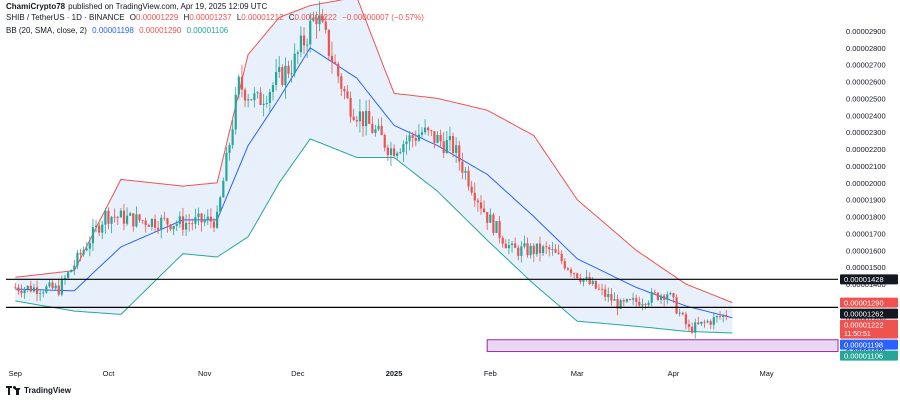 This screenshot has height=400, width=900. What do you see at coordinates (13, 390) in the screenshot?
I see `tradingview-logo-icon` at bounding box center [13, 390].